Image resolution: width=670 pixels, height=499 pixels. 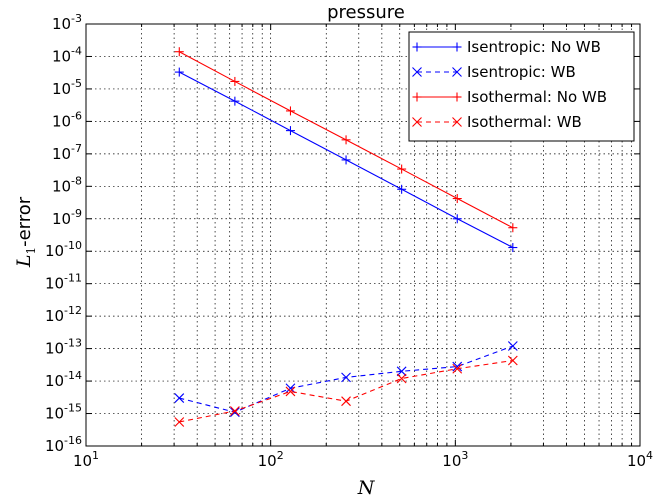 What do you see at coordinates (63, 314) in the screenshot?
I see `y-tick-label: 10⁻¹²` at bounding box center [63, 314].